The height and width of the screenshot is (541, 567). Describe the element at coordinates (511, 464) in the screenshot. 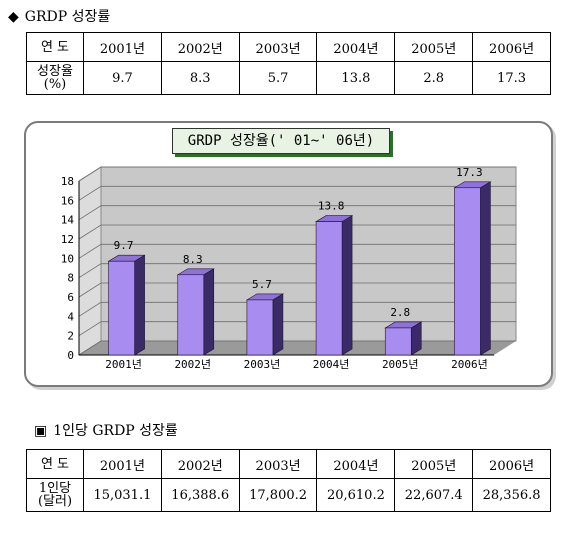

I see `year-cell: 2006년` at that location.